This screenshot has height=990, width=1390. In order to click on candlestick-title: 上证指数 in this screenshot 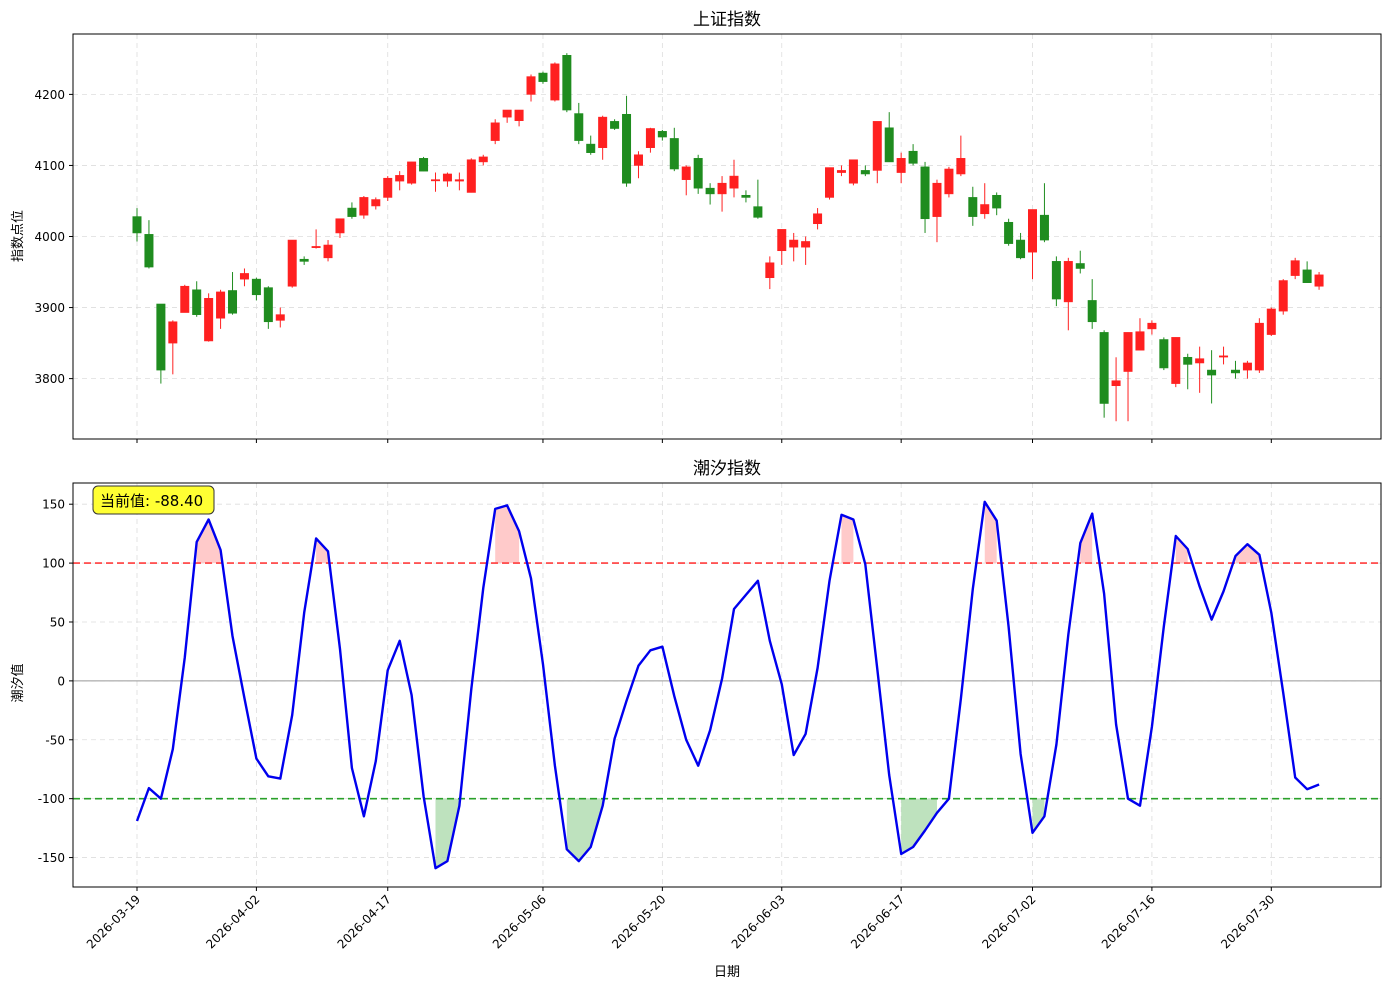, I will do `click(727, 20)`.